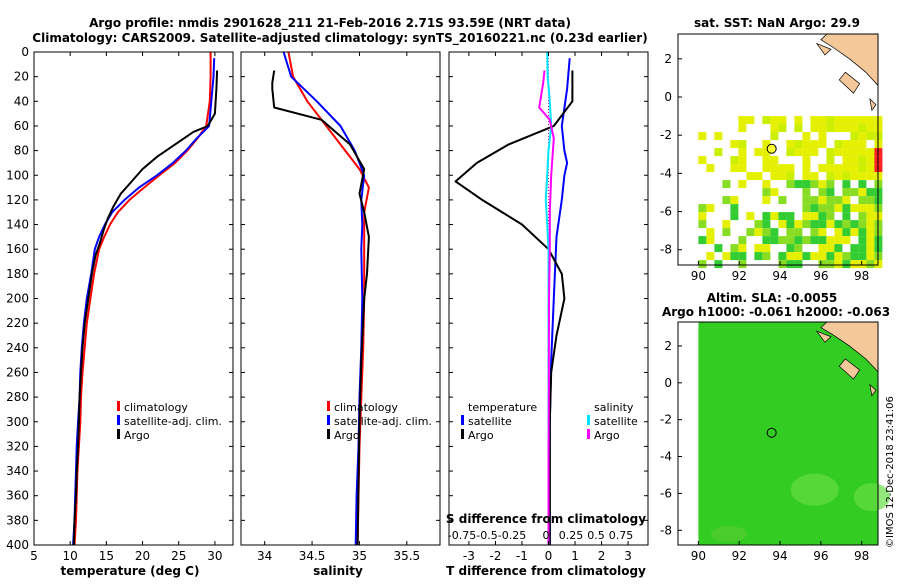 The width and height of the screenshot is (900, 584). I want to click on x-tick-label: 35.5, so click(406, 556).